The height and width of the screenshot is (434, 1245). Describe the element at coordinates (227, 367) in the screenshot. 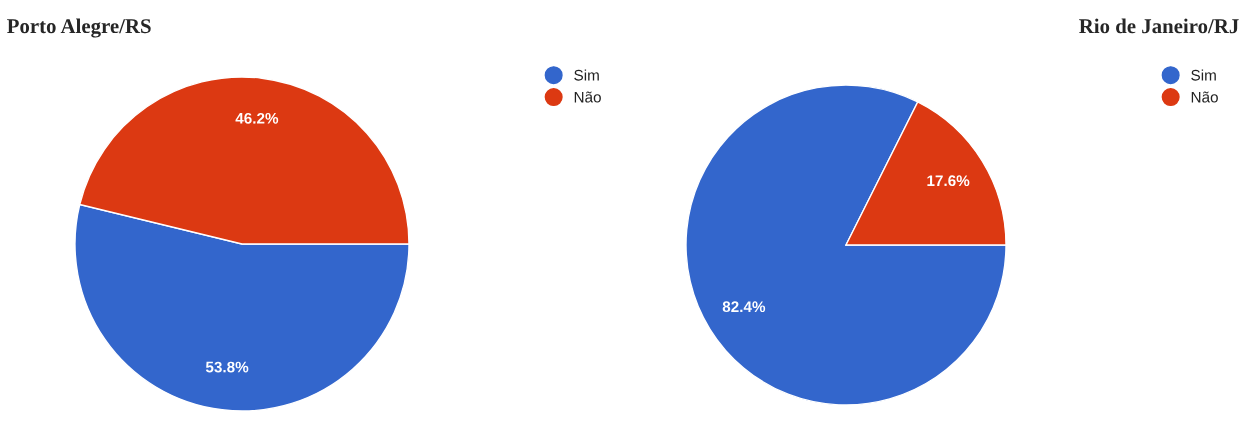

I see `data-label: 53.8%` at that location.